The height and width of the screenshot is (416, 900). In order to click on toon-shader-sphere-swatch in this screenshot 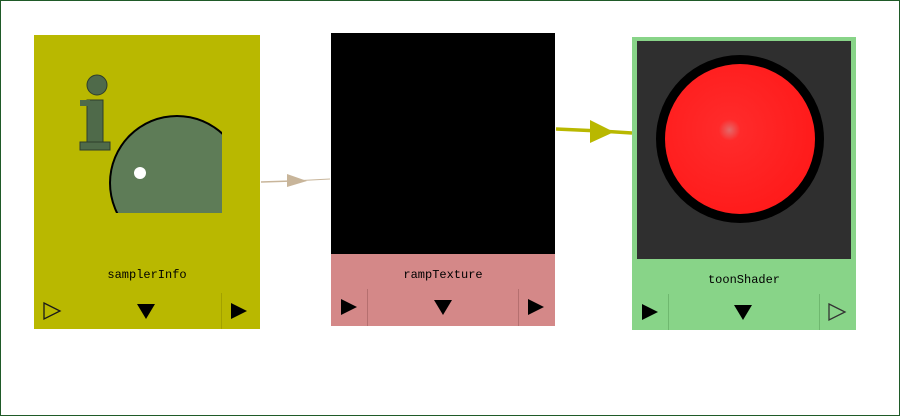, I will do `click(744, 150)`.